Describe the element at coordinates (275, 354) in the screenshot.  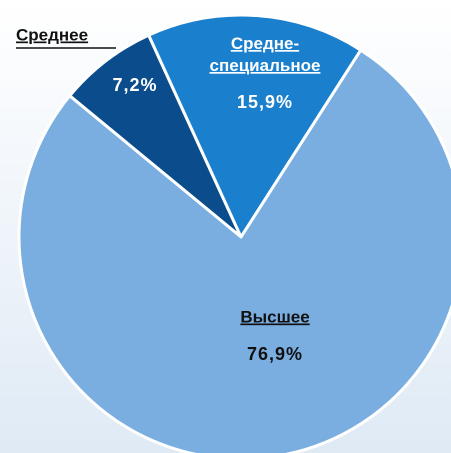
I see `value-label: 76,9%` at that location.